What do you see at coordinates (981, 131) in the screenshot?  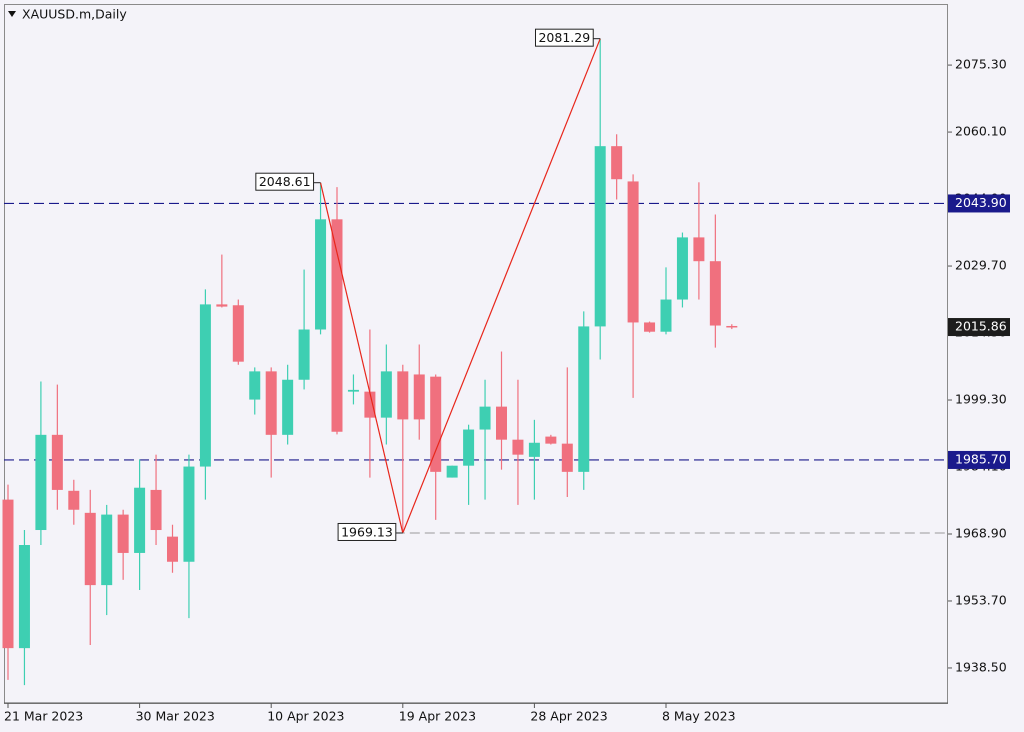 I see `y-tick-label: 2060.10` at bounding box center [981, 131].